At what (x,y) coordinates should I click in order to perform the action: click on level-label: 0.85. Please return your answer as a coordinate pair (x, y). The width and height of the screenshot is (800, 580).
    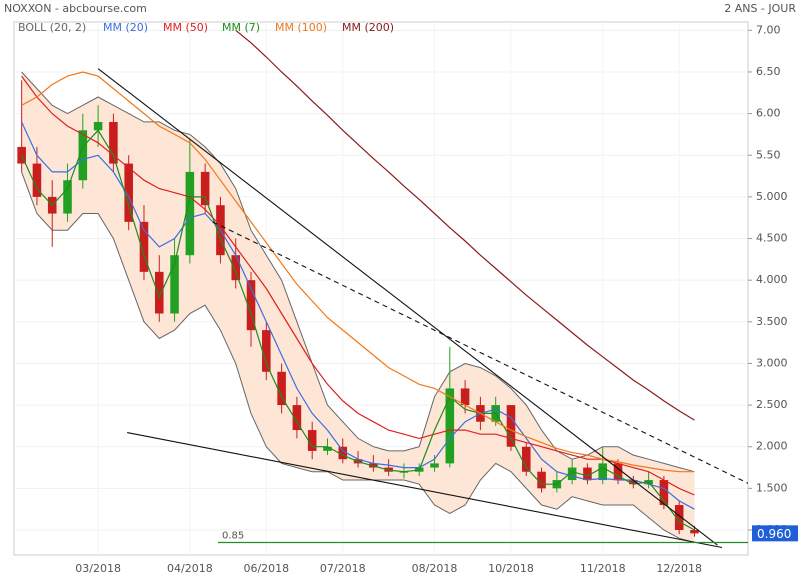
    Looking at the image, I should click on (233, 536).